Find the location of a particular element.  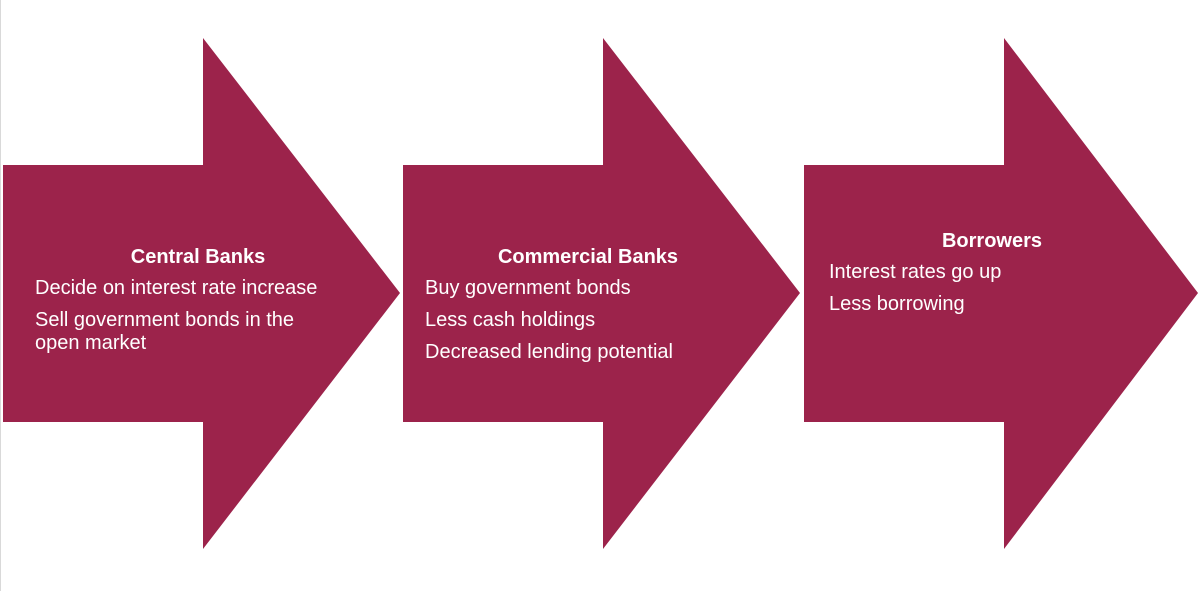

step-item: Decide on interest rate increase is located at coordinates (176, 288).